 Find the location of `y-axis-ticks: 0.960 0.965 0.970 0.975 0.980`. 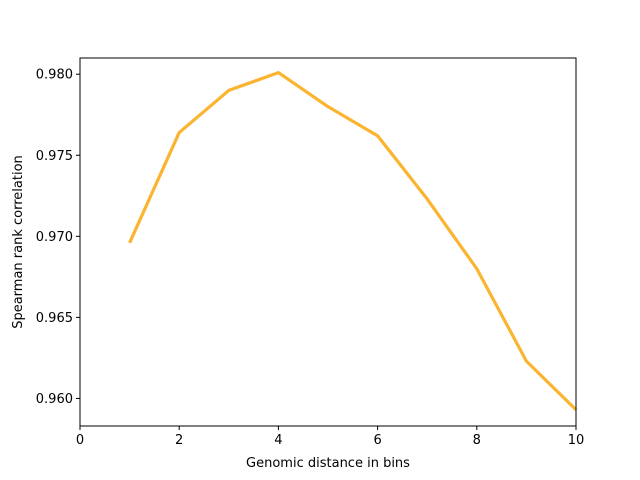

y-axis-ticks: 0.960 0.965 0.970 0.975 0.980 is located at coordinates (58, 237).